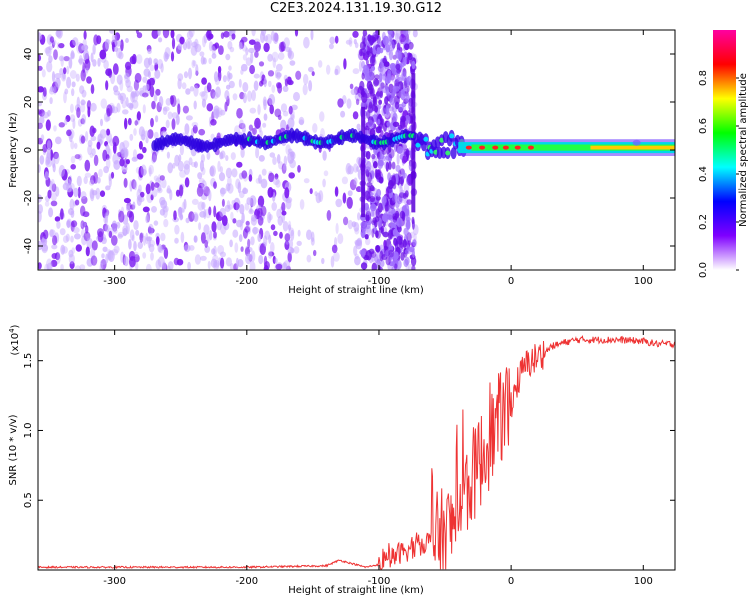  I want to click on svg-text: 1.5, so click(28, 361).